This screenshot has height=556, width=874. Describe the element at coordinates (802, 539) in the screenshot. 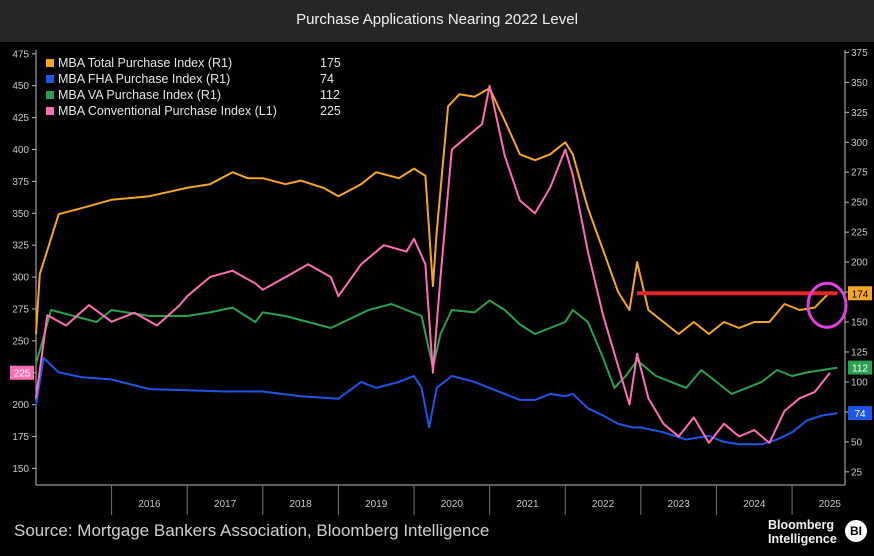

I see `brand-line-2: Intelligence` at that location.